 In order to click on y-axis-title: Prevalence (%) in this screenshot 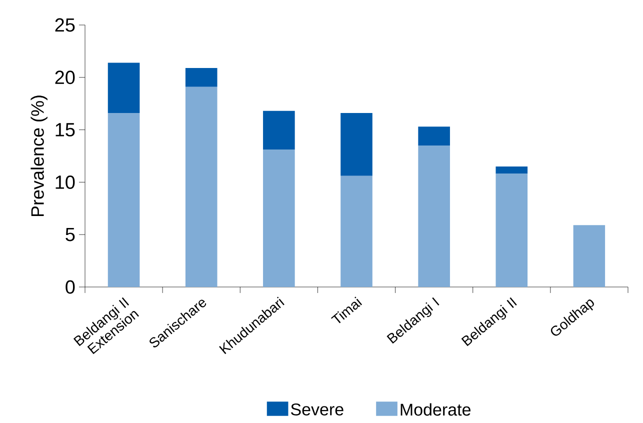, I will do `click(39, 156)`.